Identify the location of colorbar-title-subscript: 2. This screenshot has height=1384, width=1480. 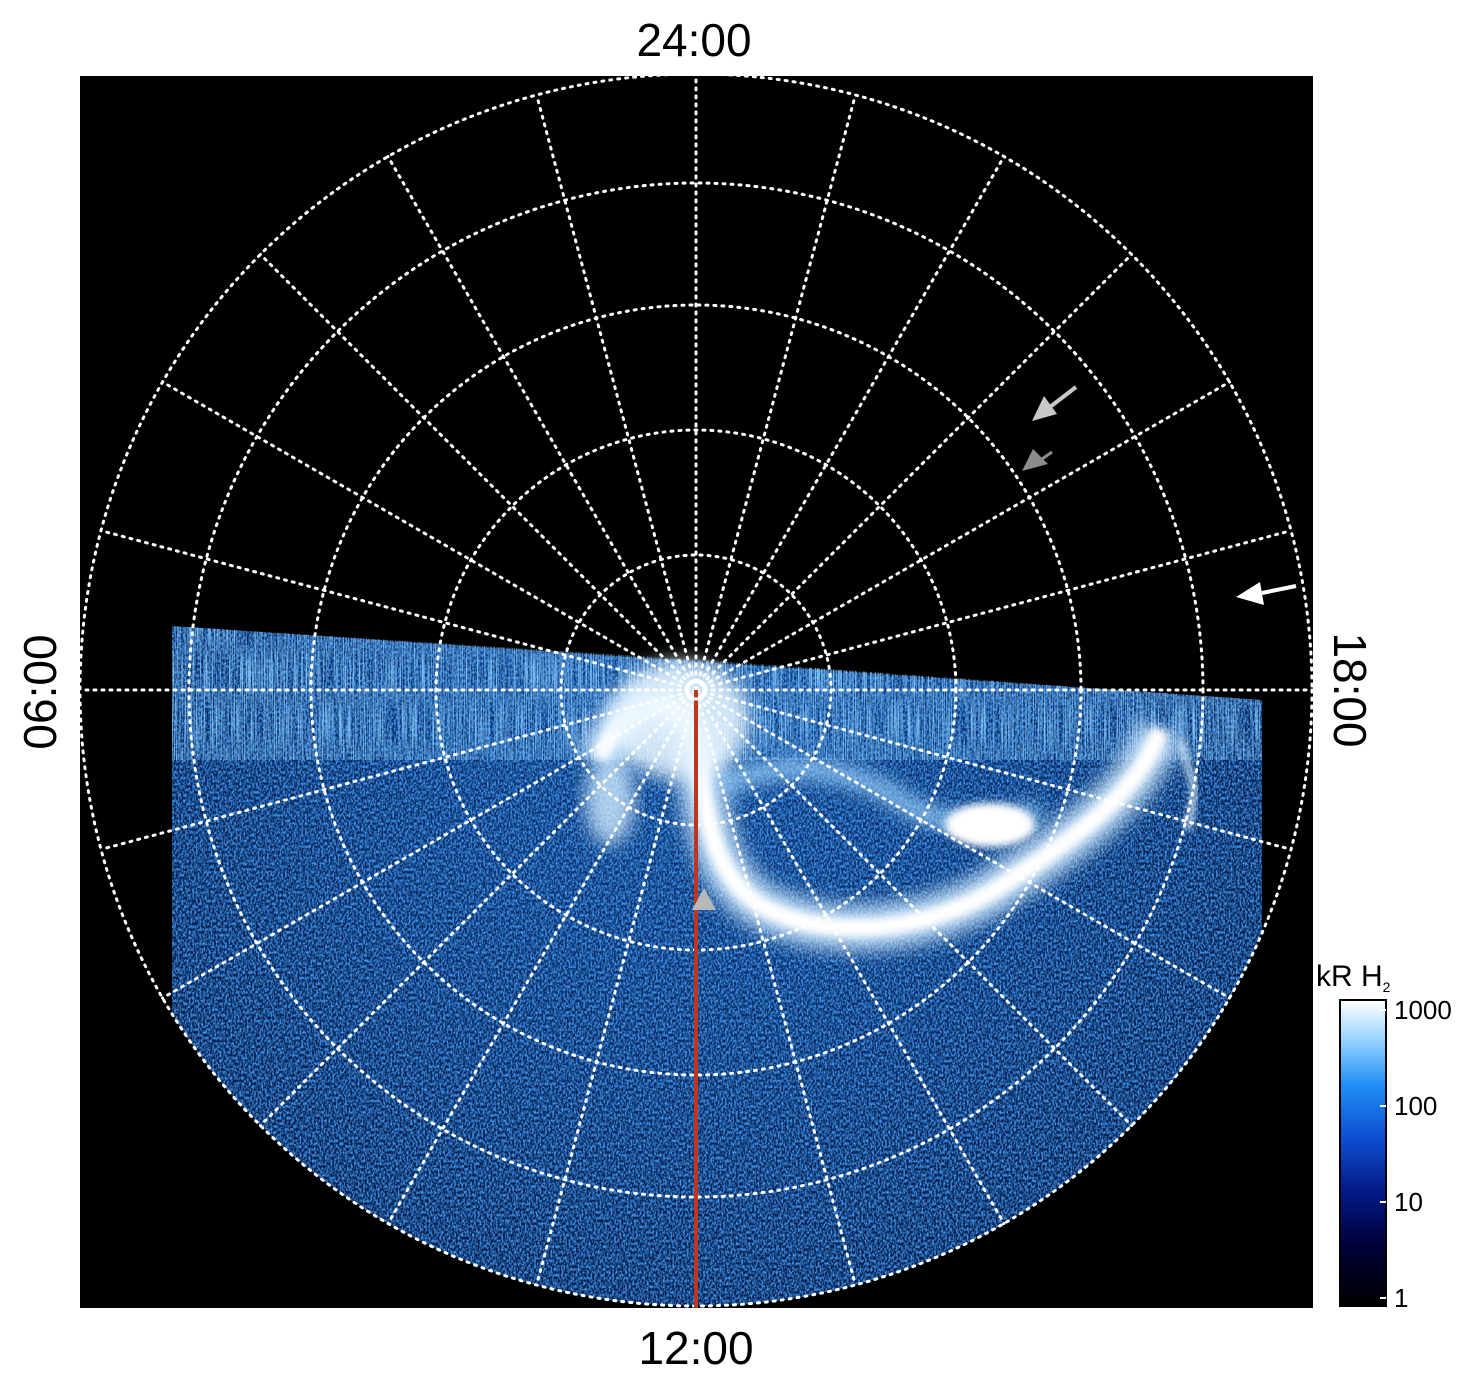
(1387, 987).